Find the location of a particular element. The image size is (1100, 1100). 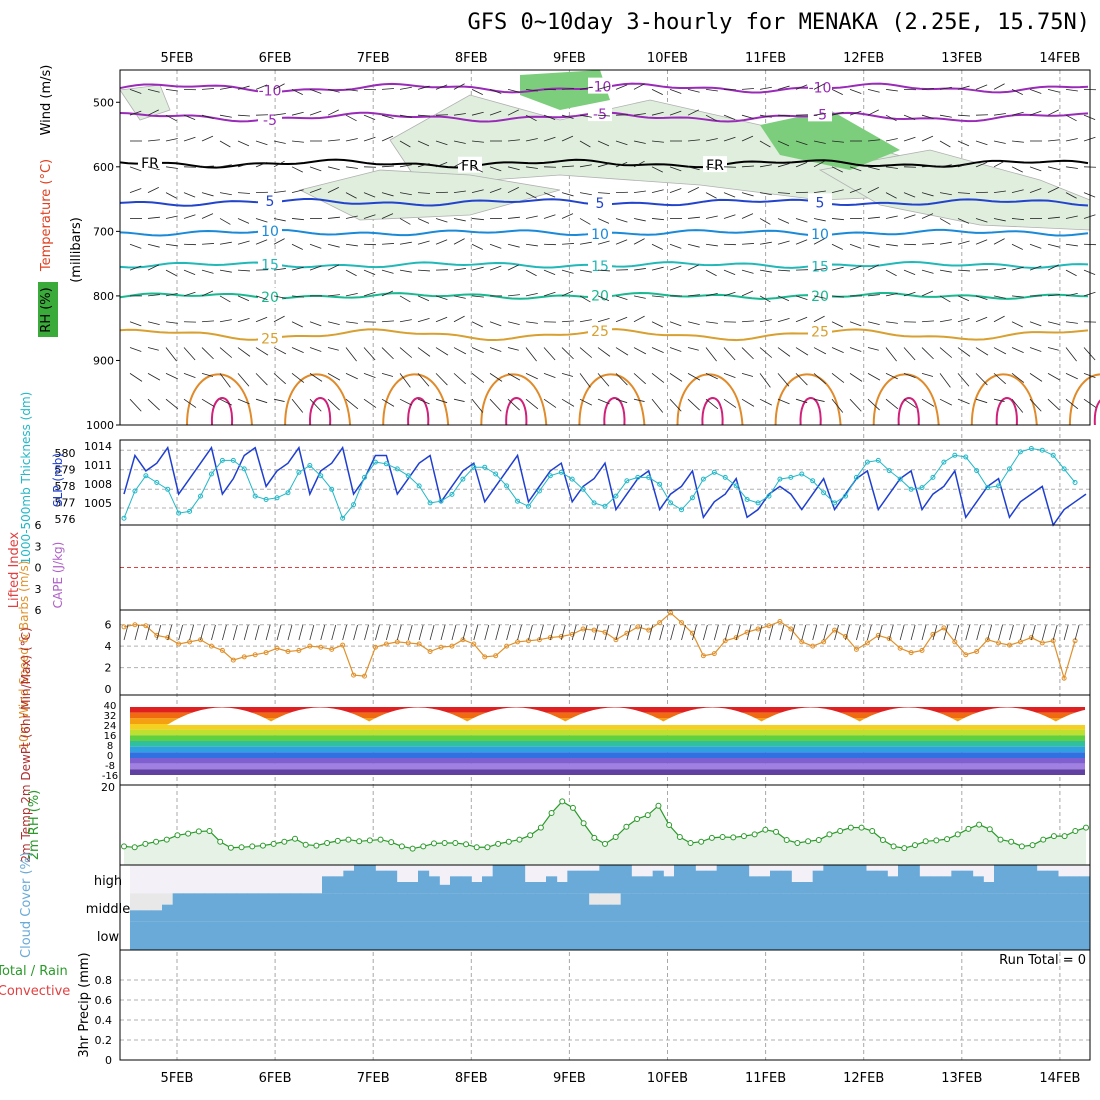

pressure-tick-label: 800 is located at coordinates (103, 296).